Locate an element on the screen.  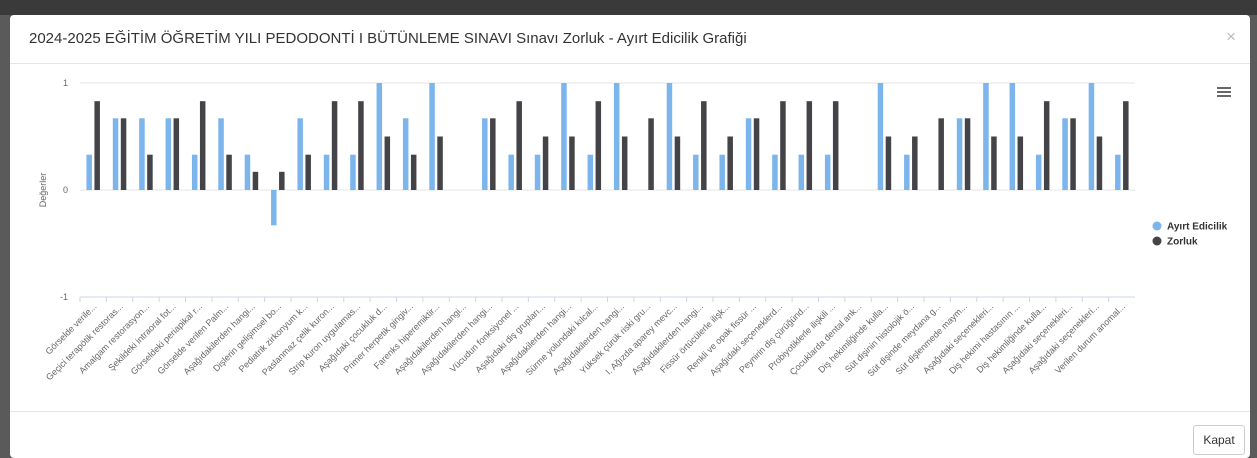
y-tick-label: 0 is located at coordinates (65, 190).